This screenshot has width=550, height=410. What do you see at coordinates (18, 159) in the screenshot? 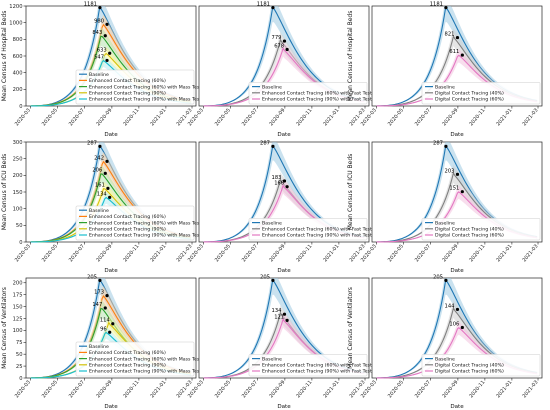
I see `y-tick-label: 250` at bounding box center [18, 159].